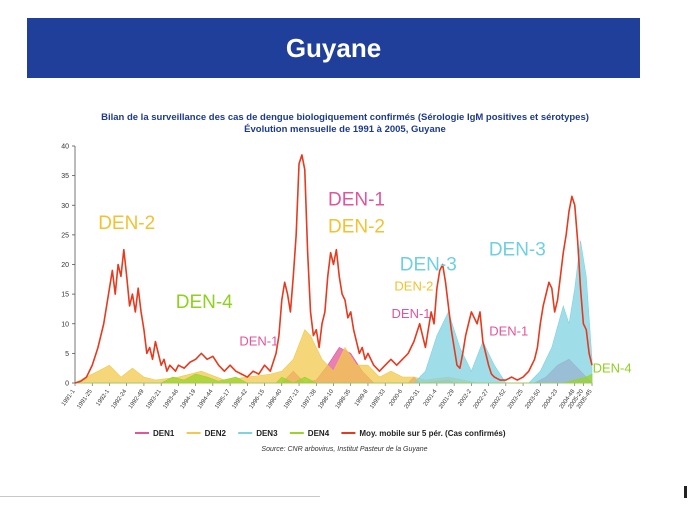 The width and height of the screenshot is (689, 517). I want to click on x-tick-label: 2001-29, so click(447, 399).